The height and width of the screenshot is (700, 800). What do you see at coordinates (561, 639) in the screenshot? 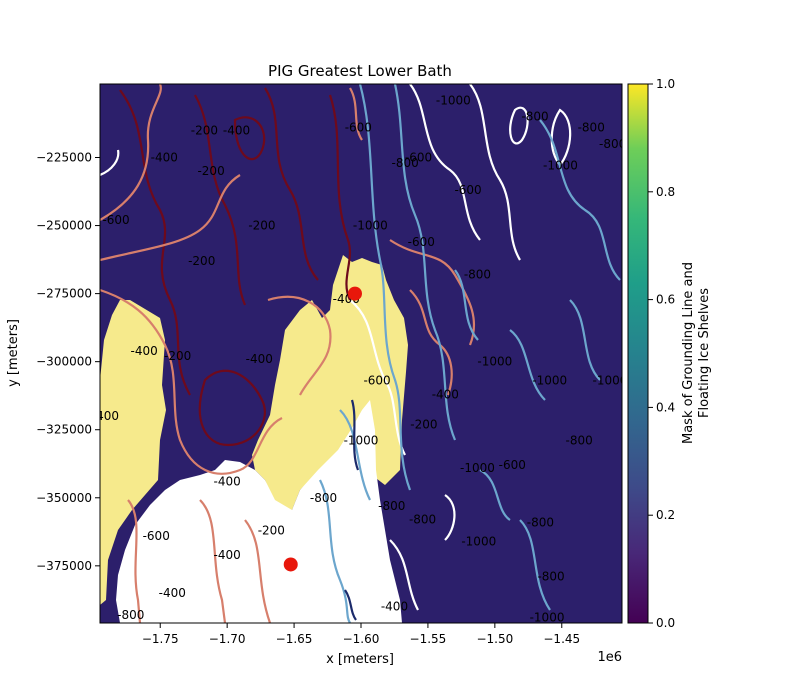
I see `x-tick-label: −1.45` at bounding box center [561, 639].